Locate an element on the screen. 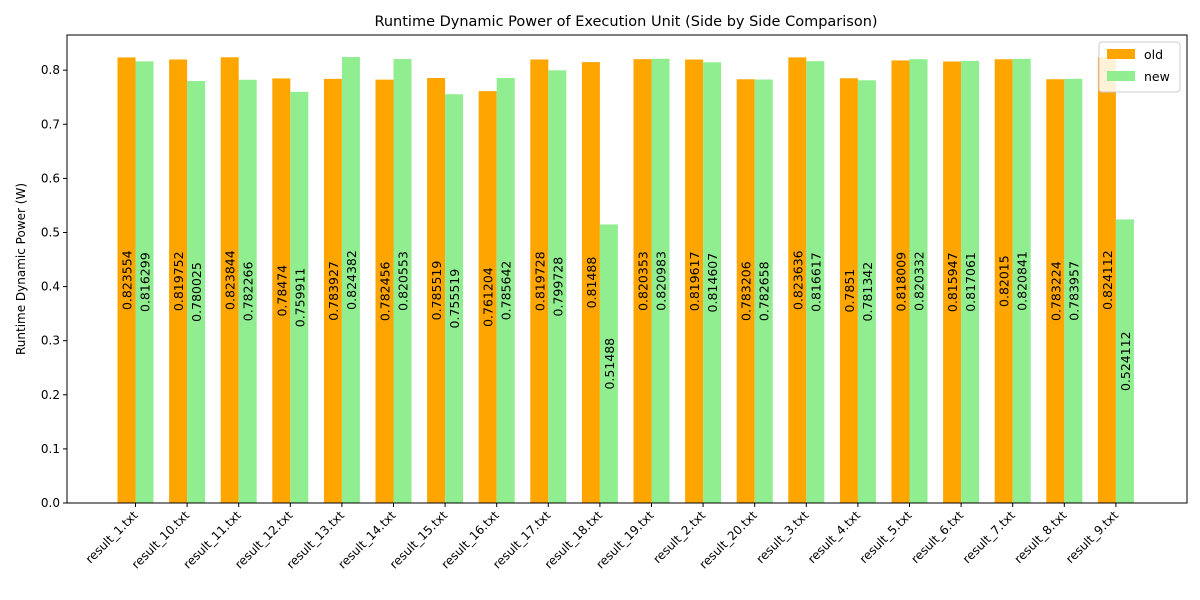 The width and height of the screenshot is (1200, 600). data-label-old-20: 0.824112 is located at coordinates (1107, 280).